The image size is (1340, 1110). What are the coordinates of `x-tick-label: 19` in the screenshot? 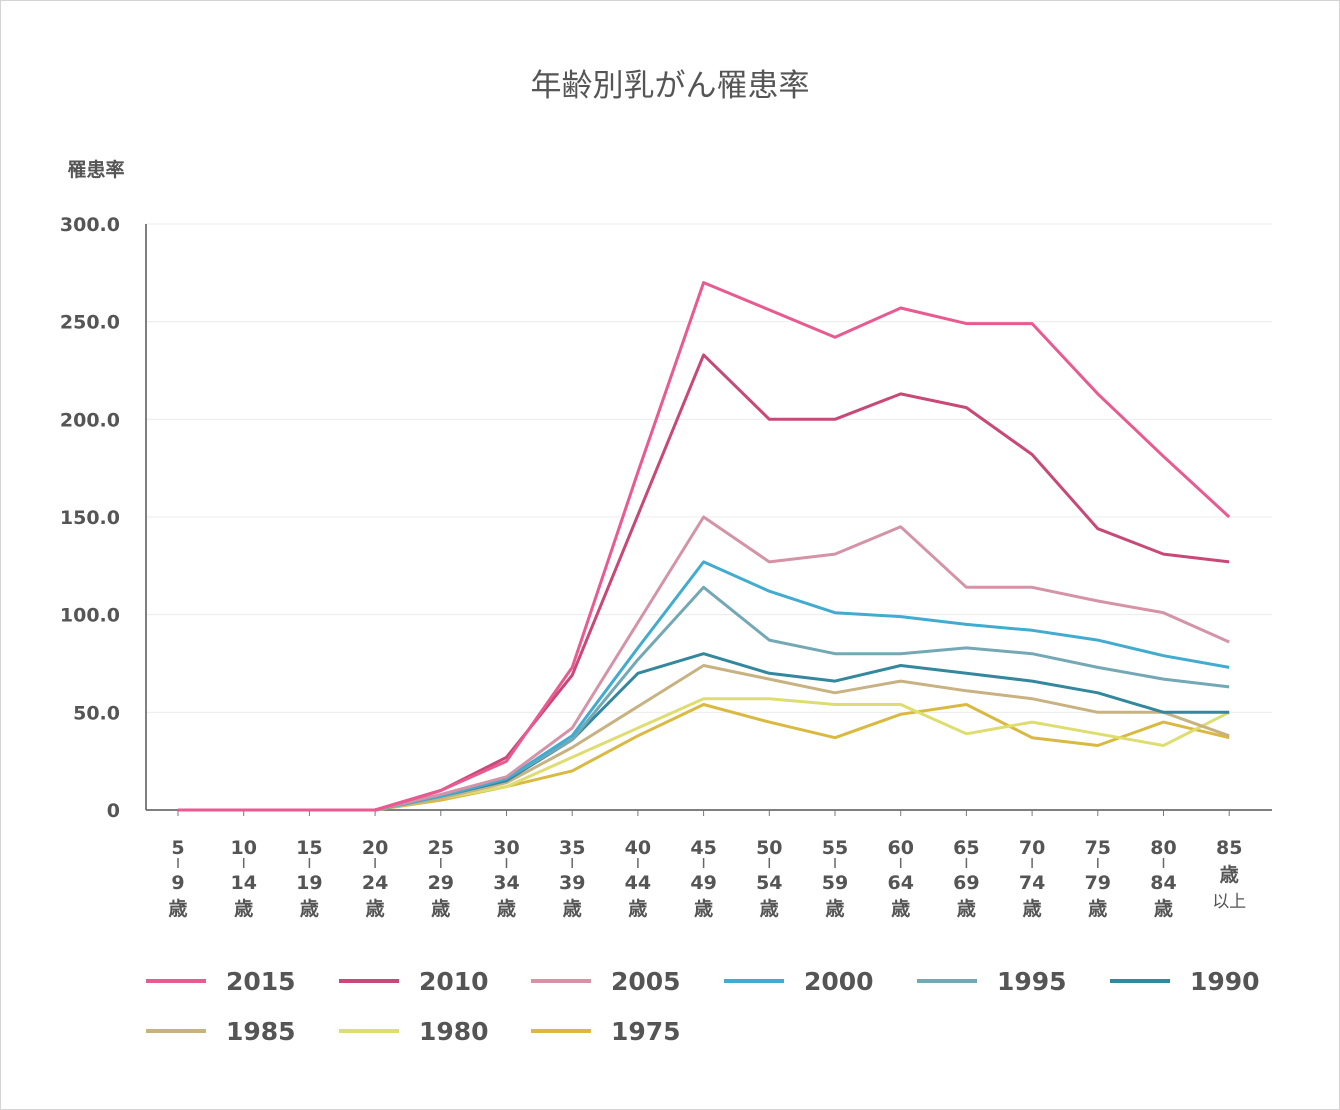 It's located at (309, 883).